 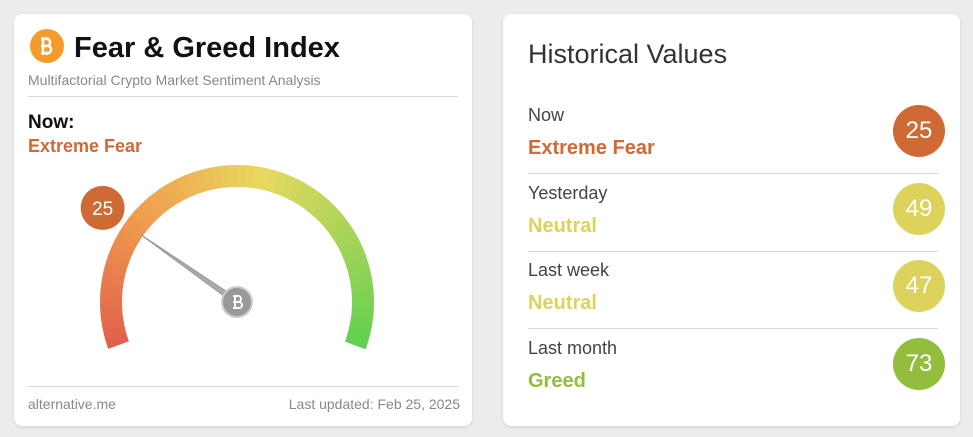 What do you see at coordinates (85, 146) in the screenshot?
I see `classification: Extreme Fear` at bounding box center [85, 146].